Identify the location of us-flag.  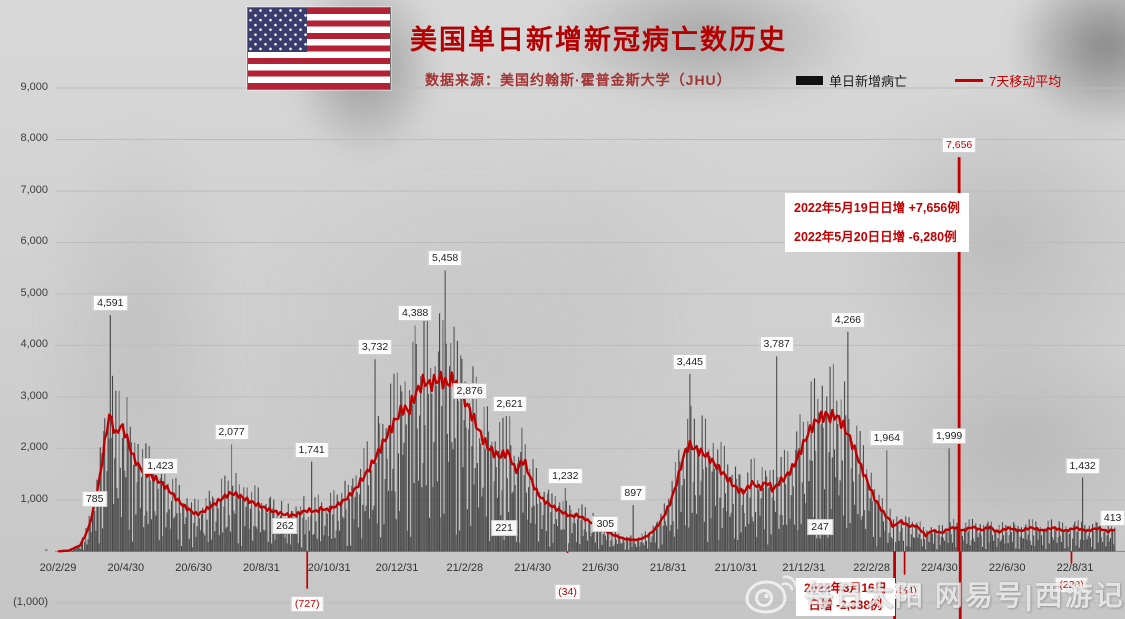
(319, 48).